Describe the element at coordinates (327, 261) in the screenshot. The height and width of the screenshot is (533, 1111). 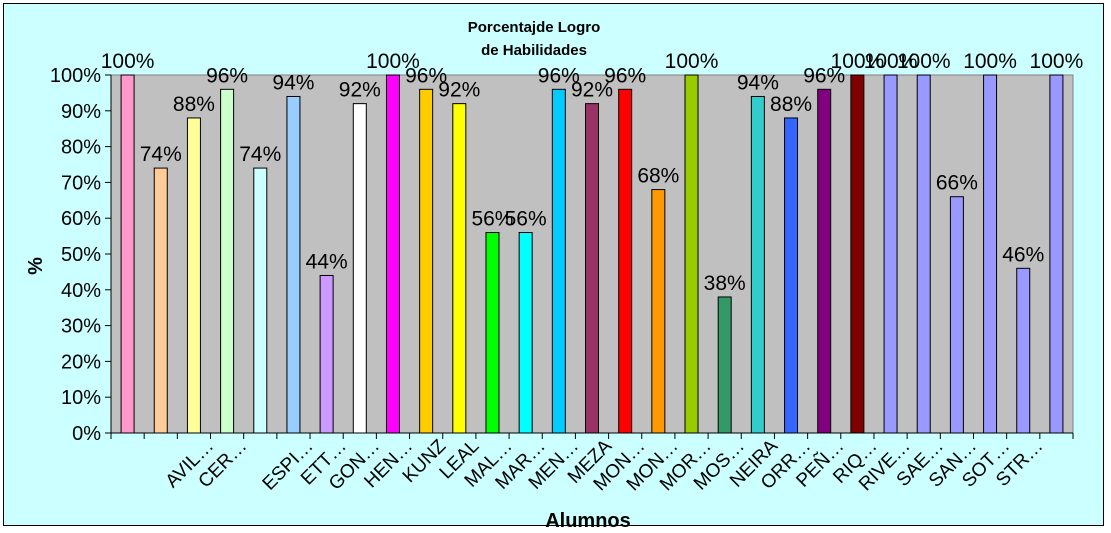
I see `data-label: 44%` at that location.